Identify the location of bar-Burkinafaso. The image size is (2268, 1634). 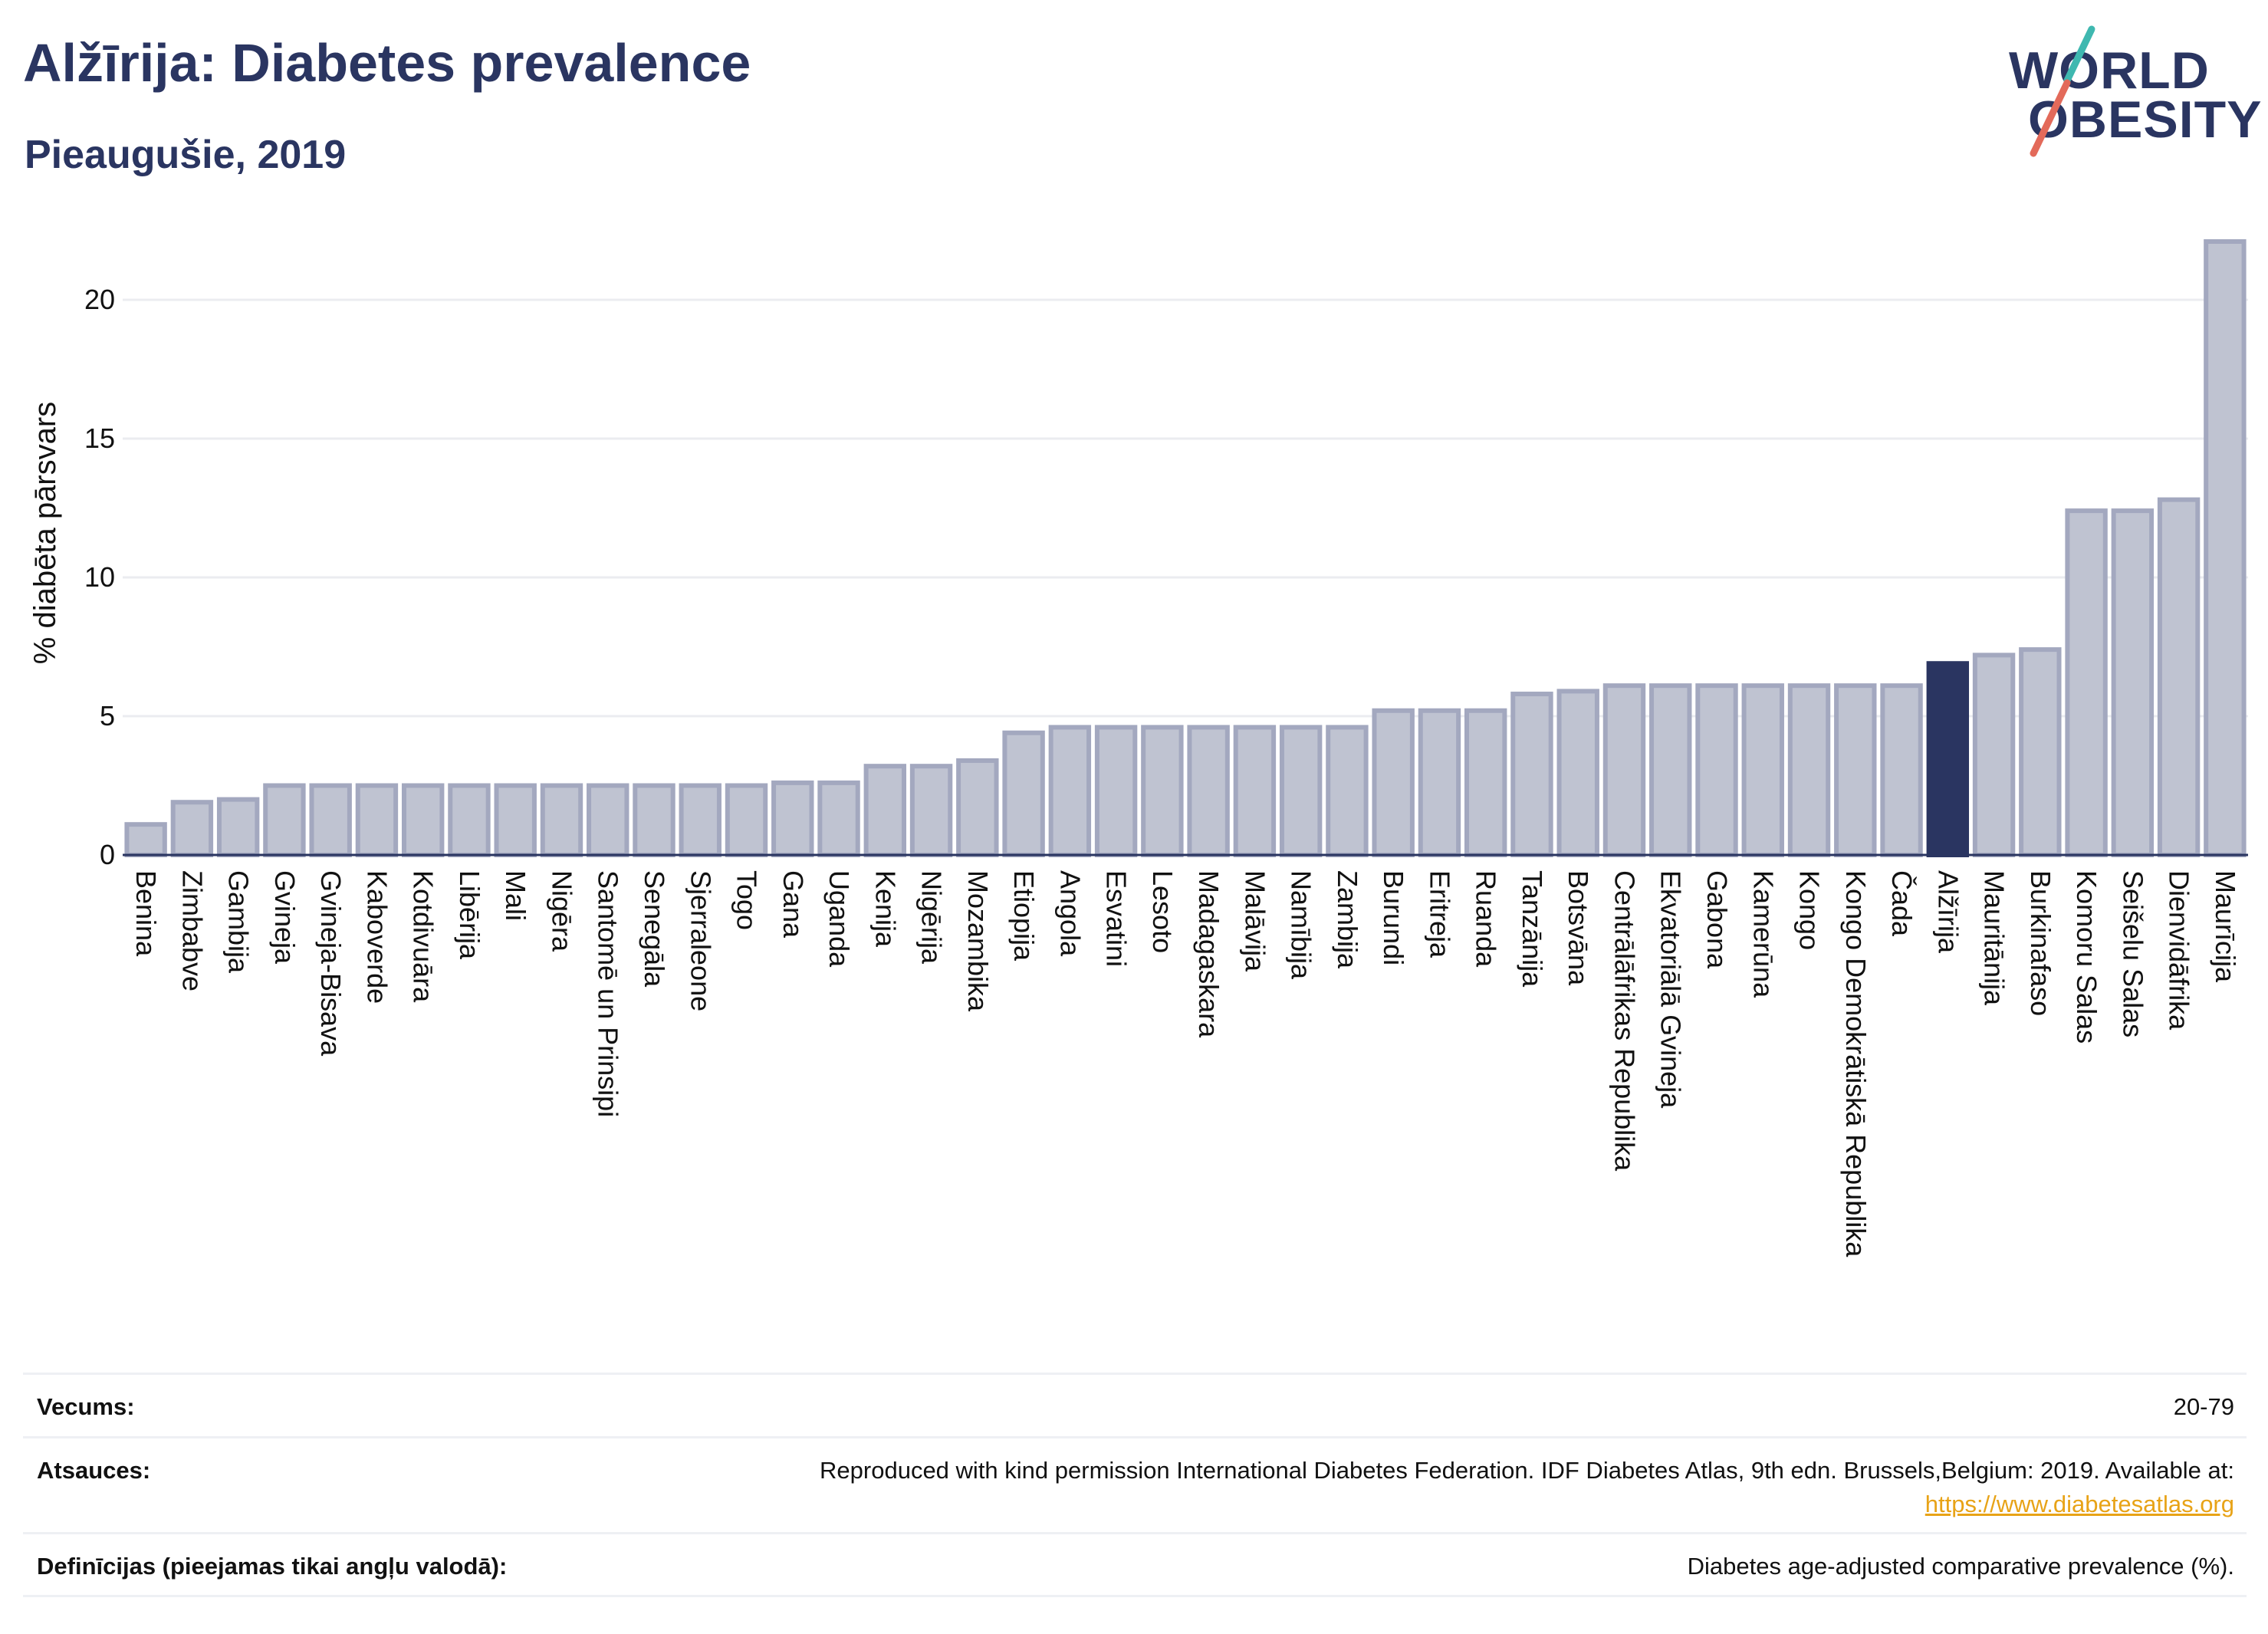
(2040, 752).